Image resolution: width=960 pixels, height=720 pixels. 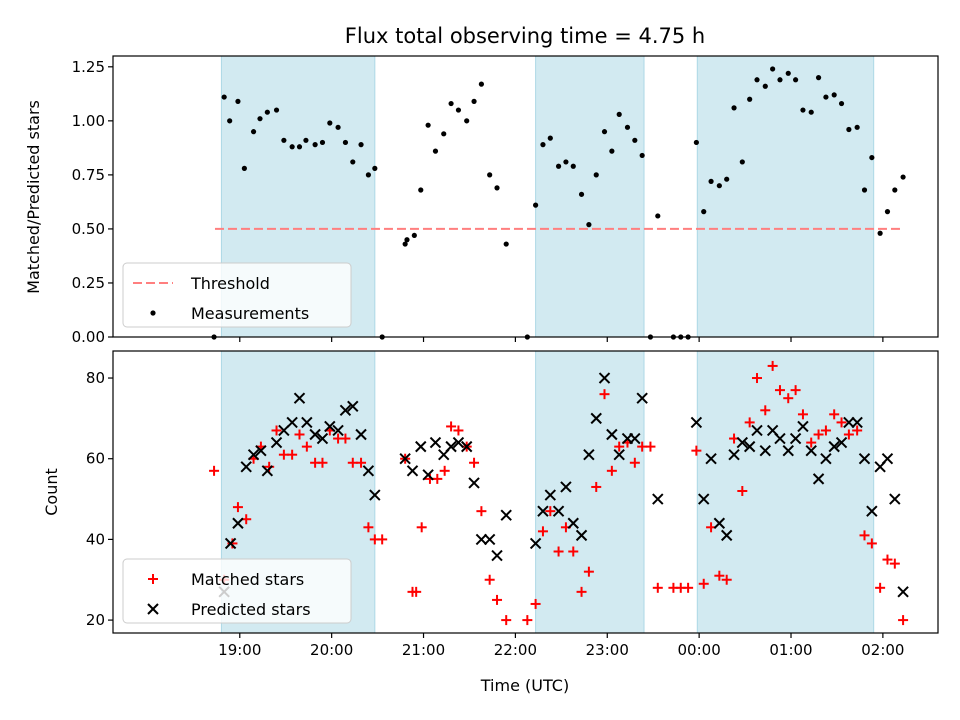 I want to click on ratio-x-ticks, so click(x=561, y=339).